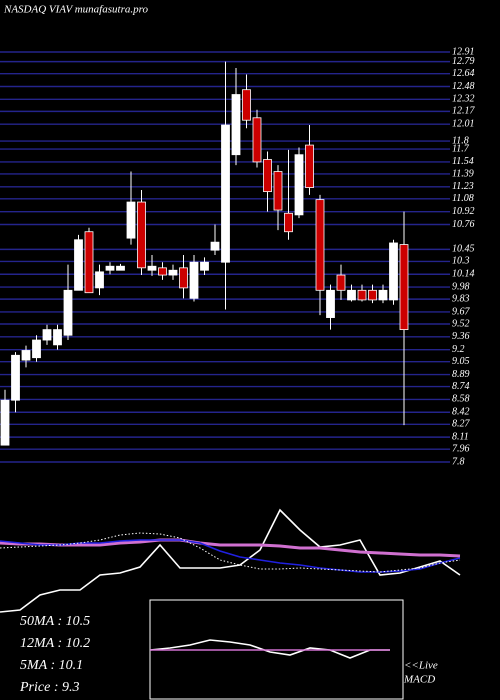  I want to click on y-tick-label: 11.23, so click(463, 186).